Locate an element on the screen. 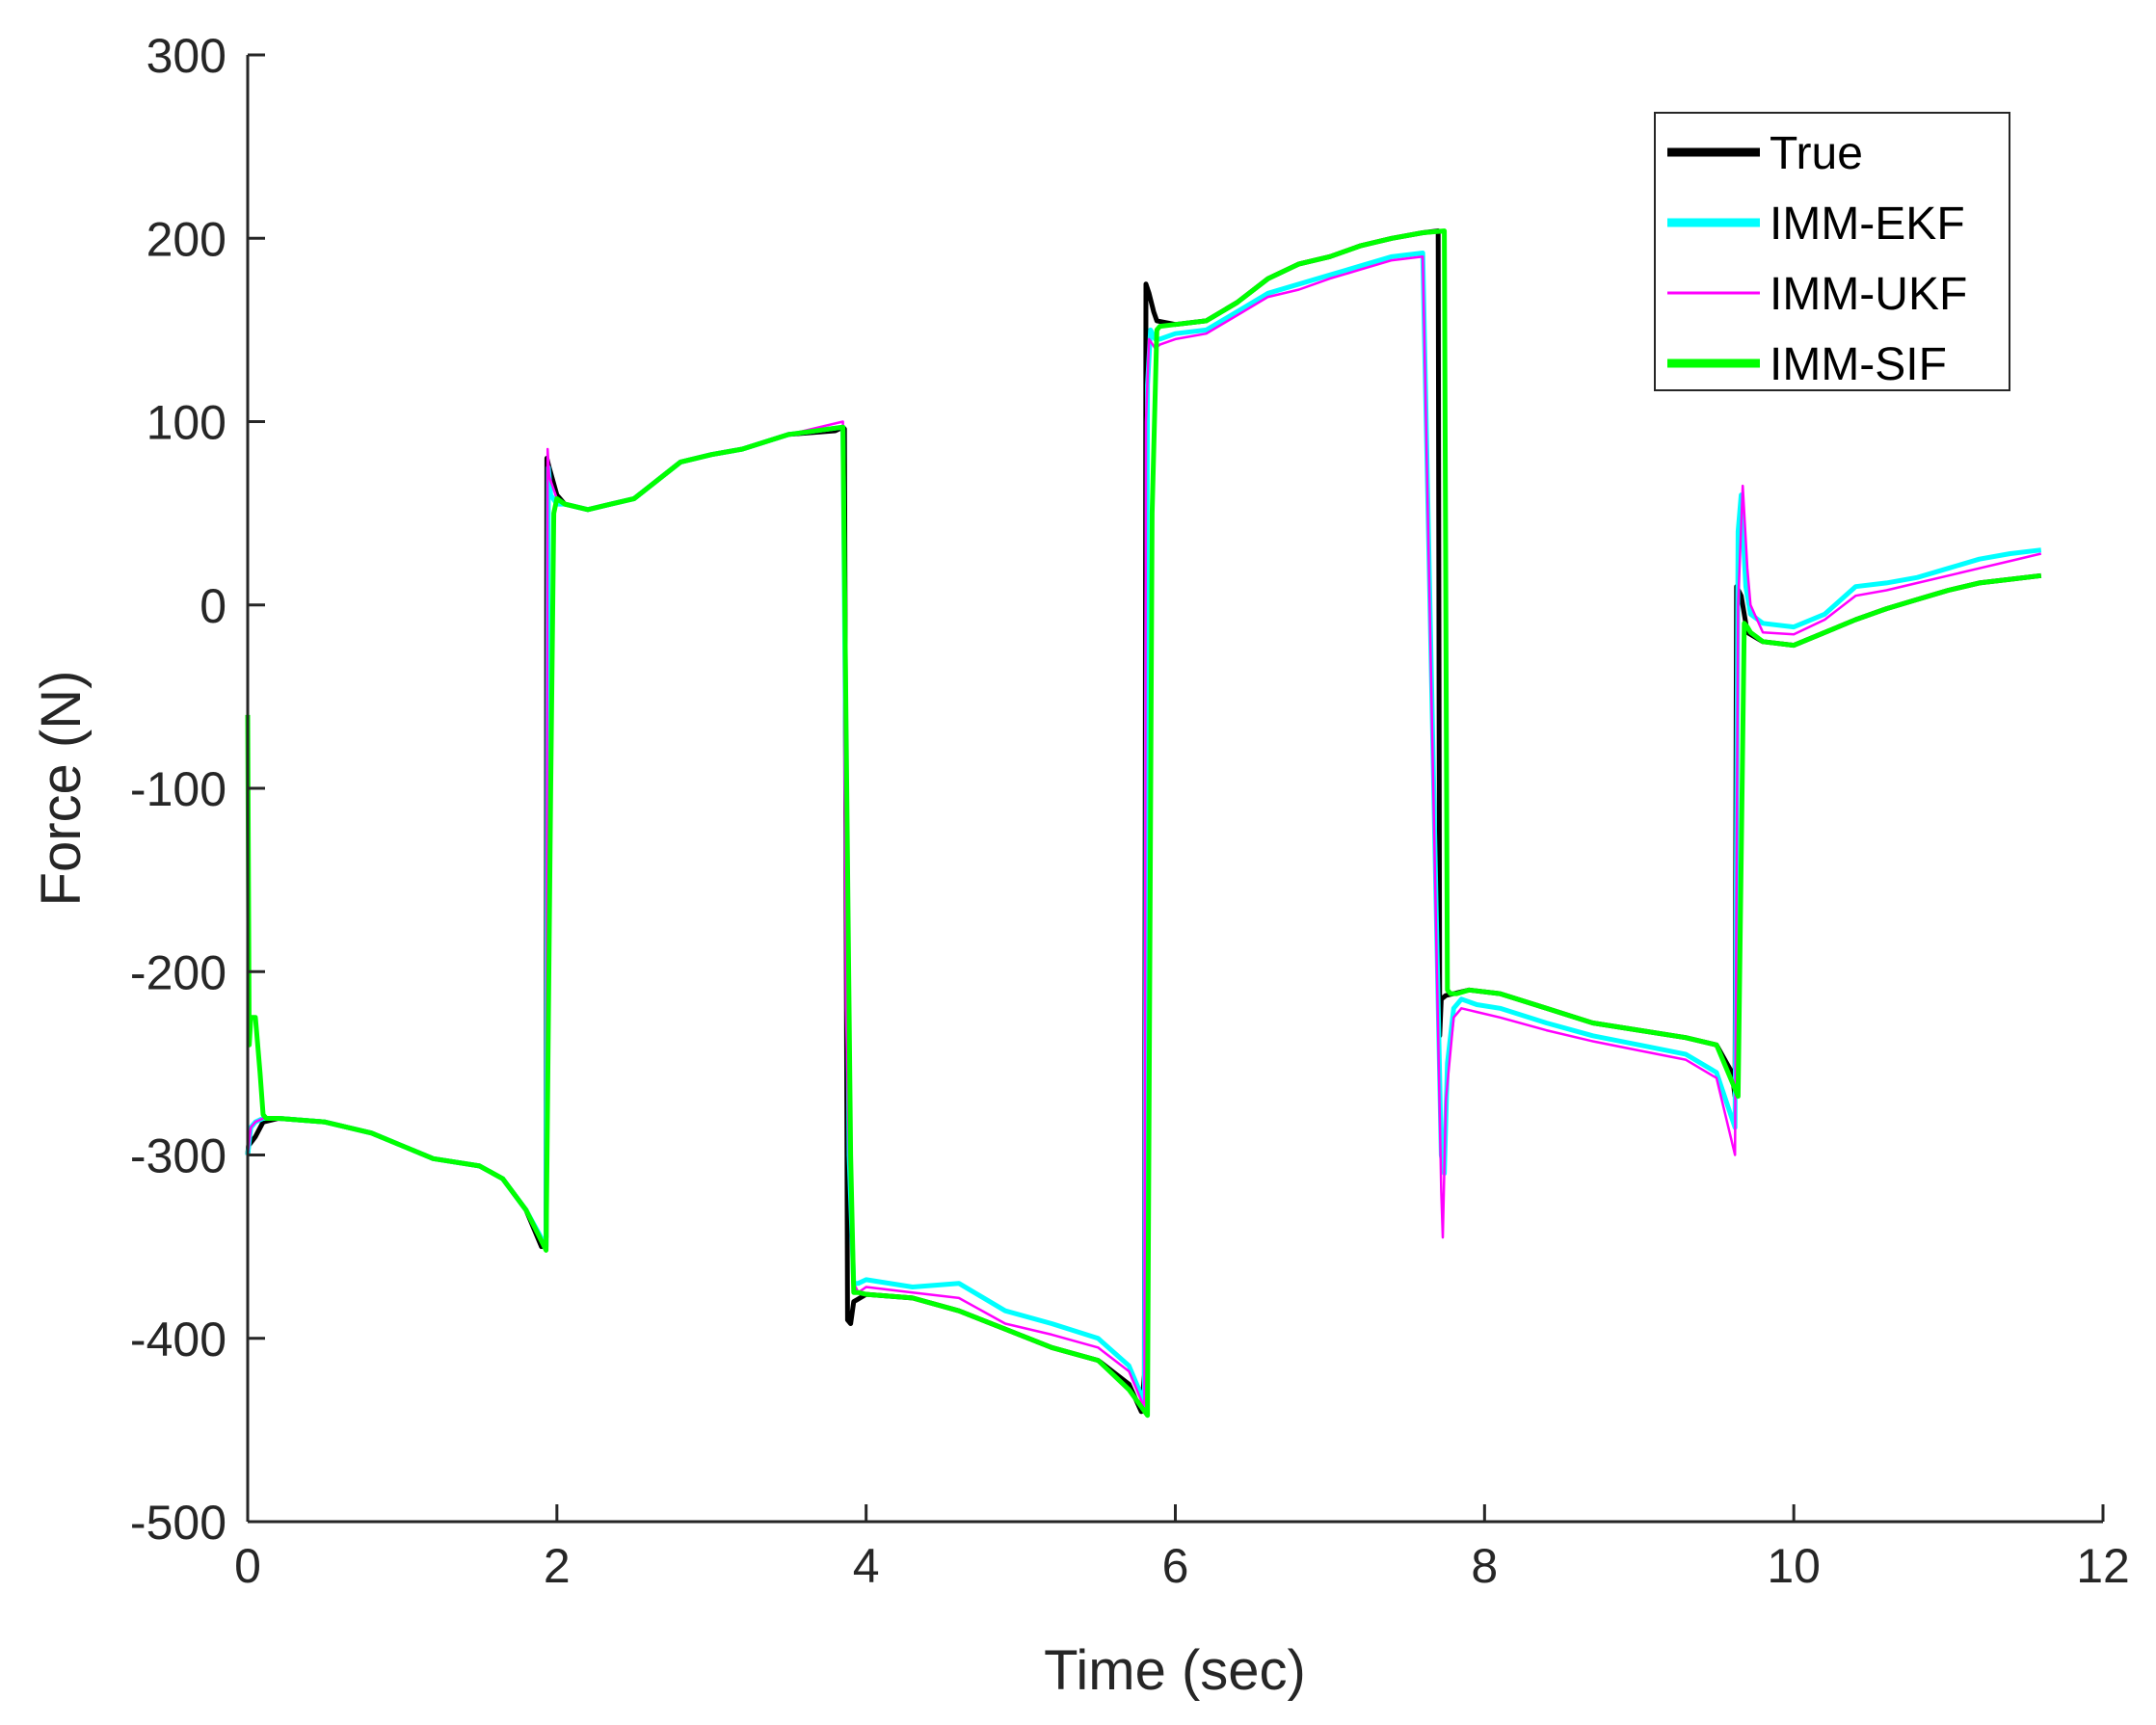 The image size is (2156, 1725). legend-box is located at coordinates (1832, 251).